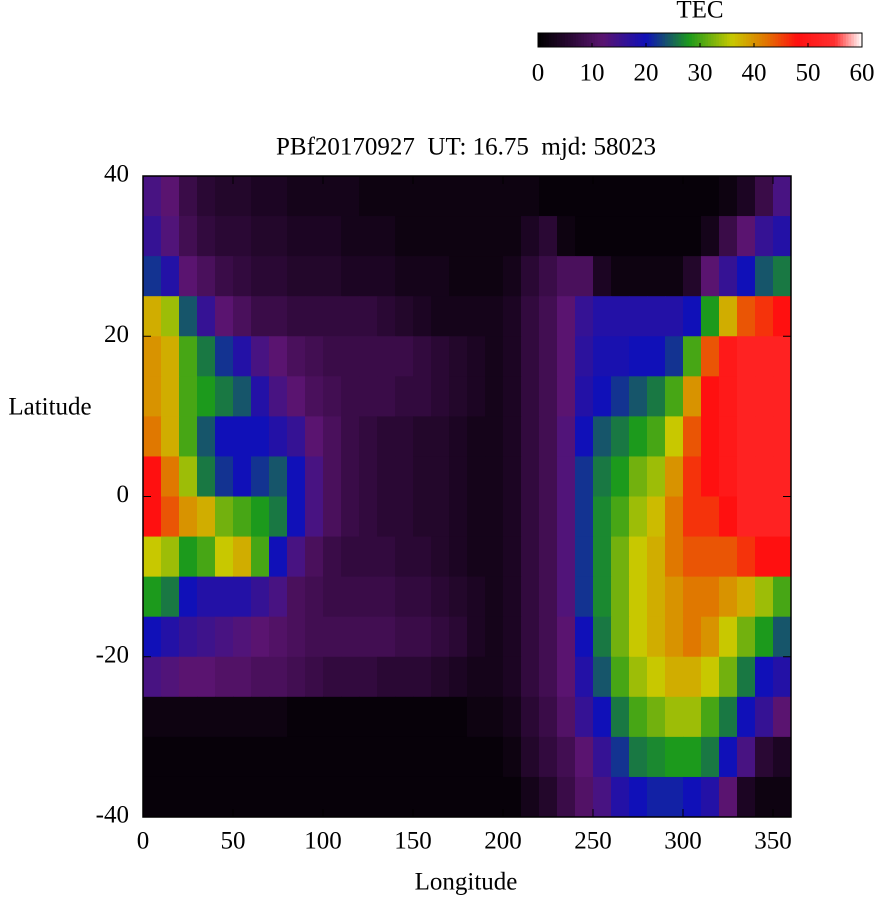 The height and width of the screenshot is (900, 877). What do you see at coordinates (593, 841) in the screenshot?
I see `x-tick-label: 250` at bounding box center [593, 841].